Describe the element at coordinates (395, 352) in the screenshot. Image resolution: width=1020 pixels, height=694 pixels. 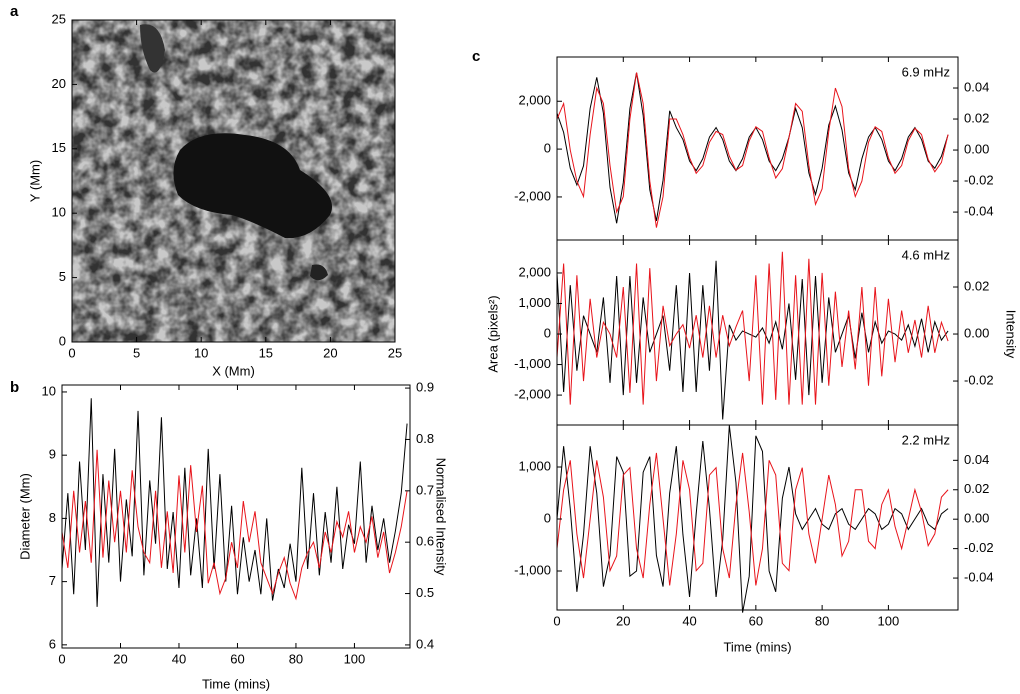
I see `x-tick-label: 25` at that location.